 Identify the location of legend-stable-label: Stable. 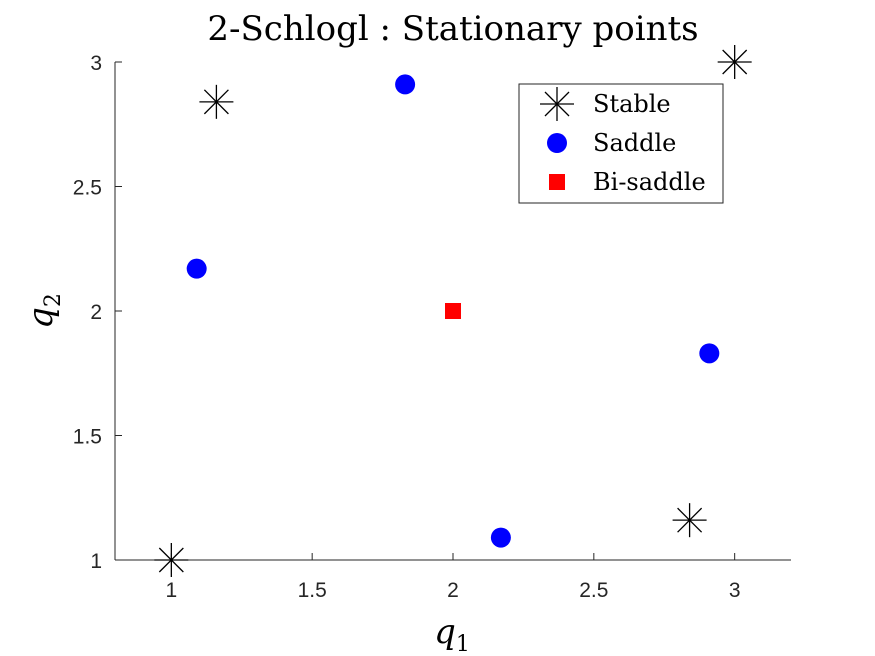
(632, 104).